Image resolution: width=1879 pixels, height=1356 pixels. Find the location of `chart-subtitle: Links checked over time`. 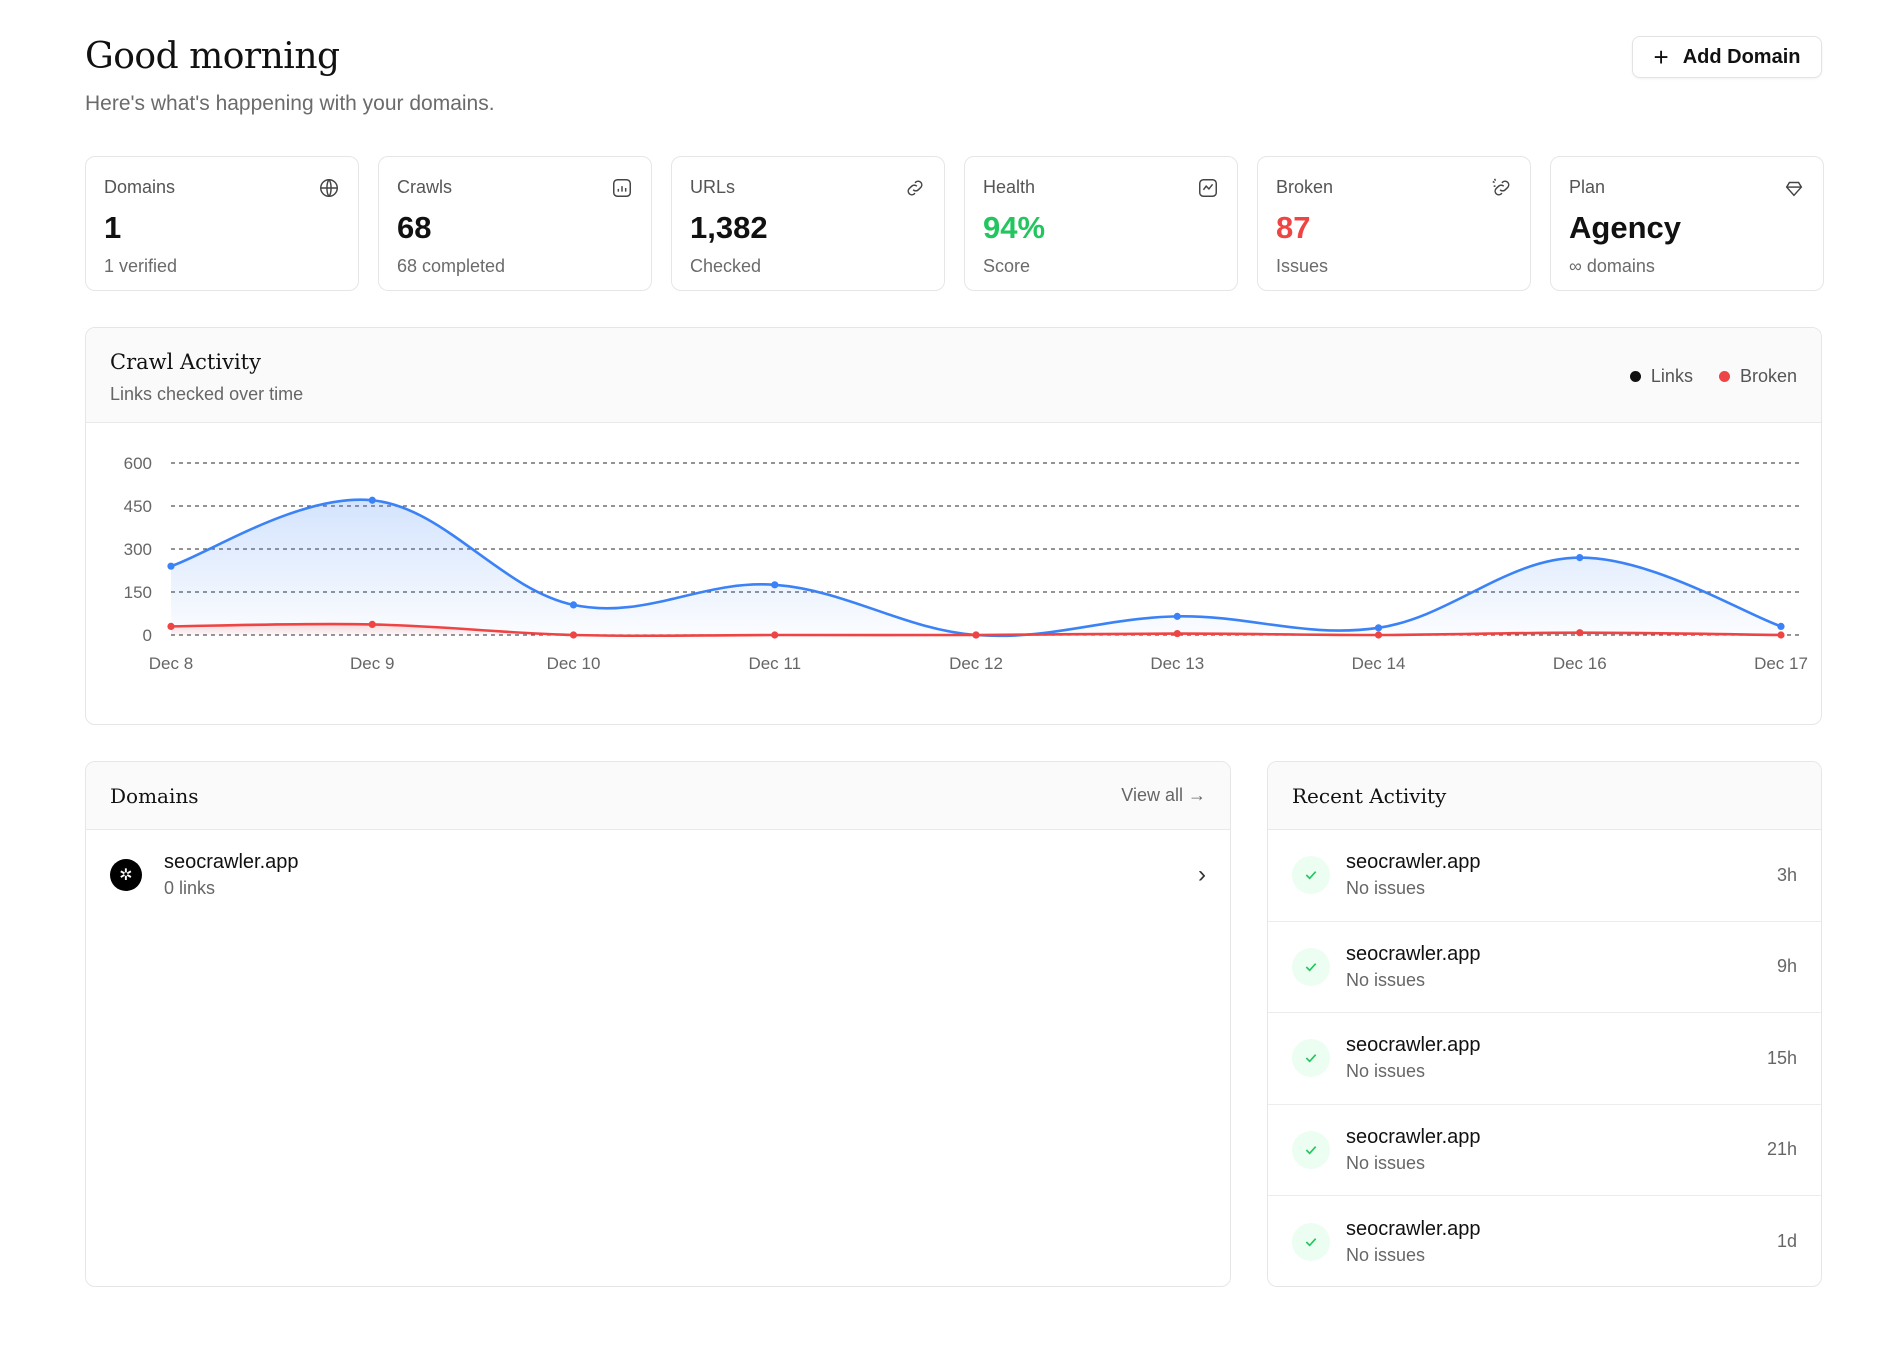

chart-subtitle: Links checked over time is located at coordinates (207, 394).